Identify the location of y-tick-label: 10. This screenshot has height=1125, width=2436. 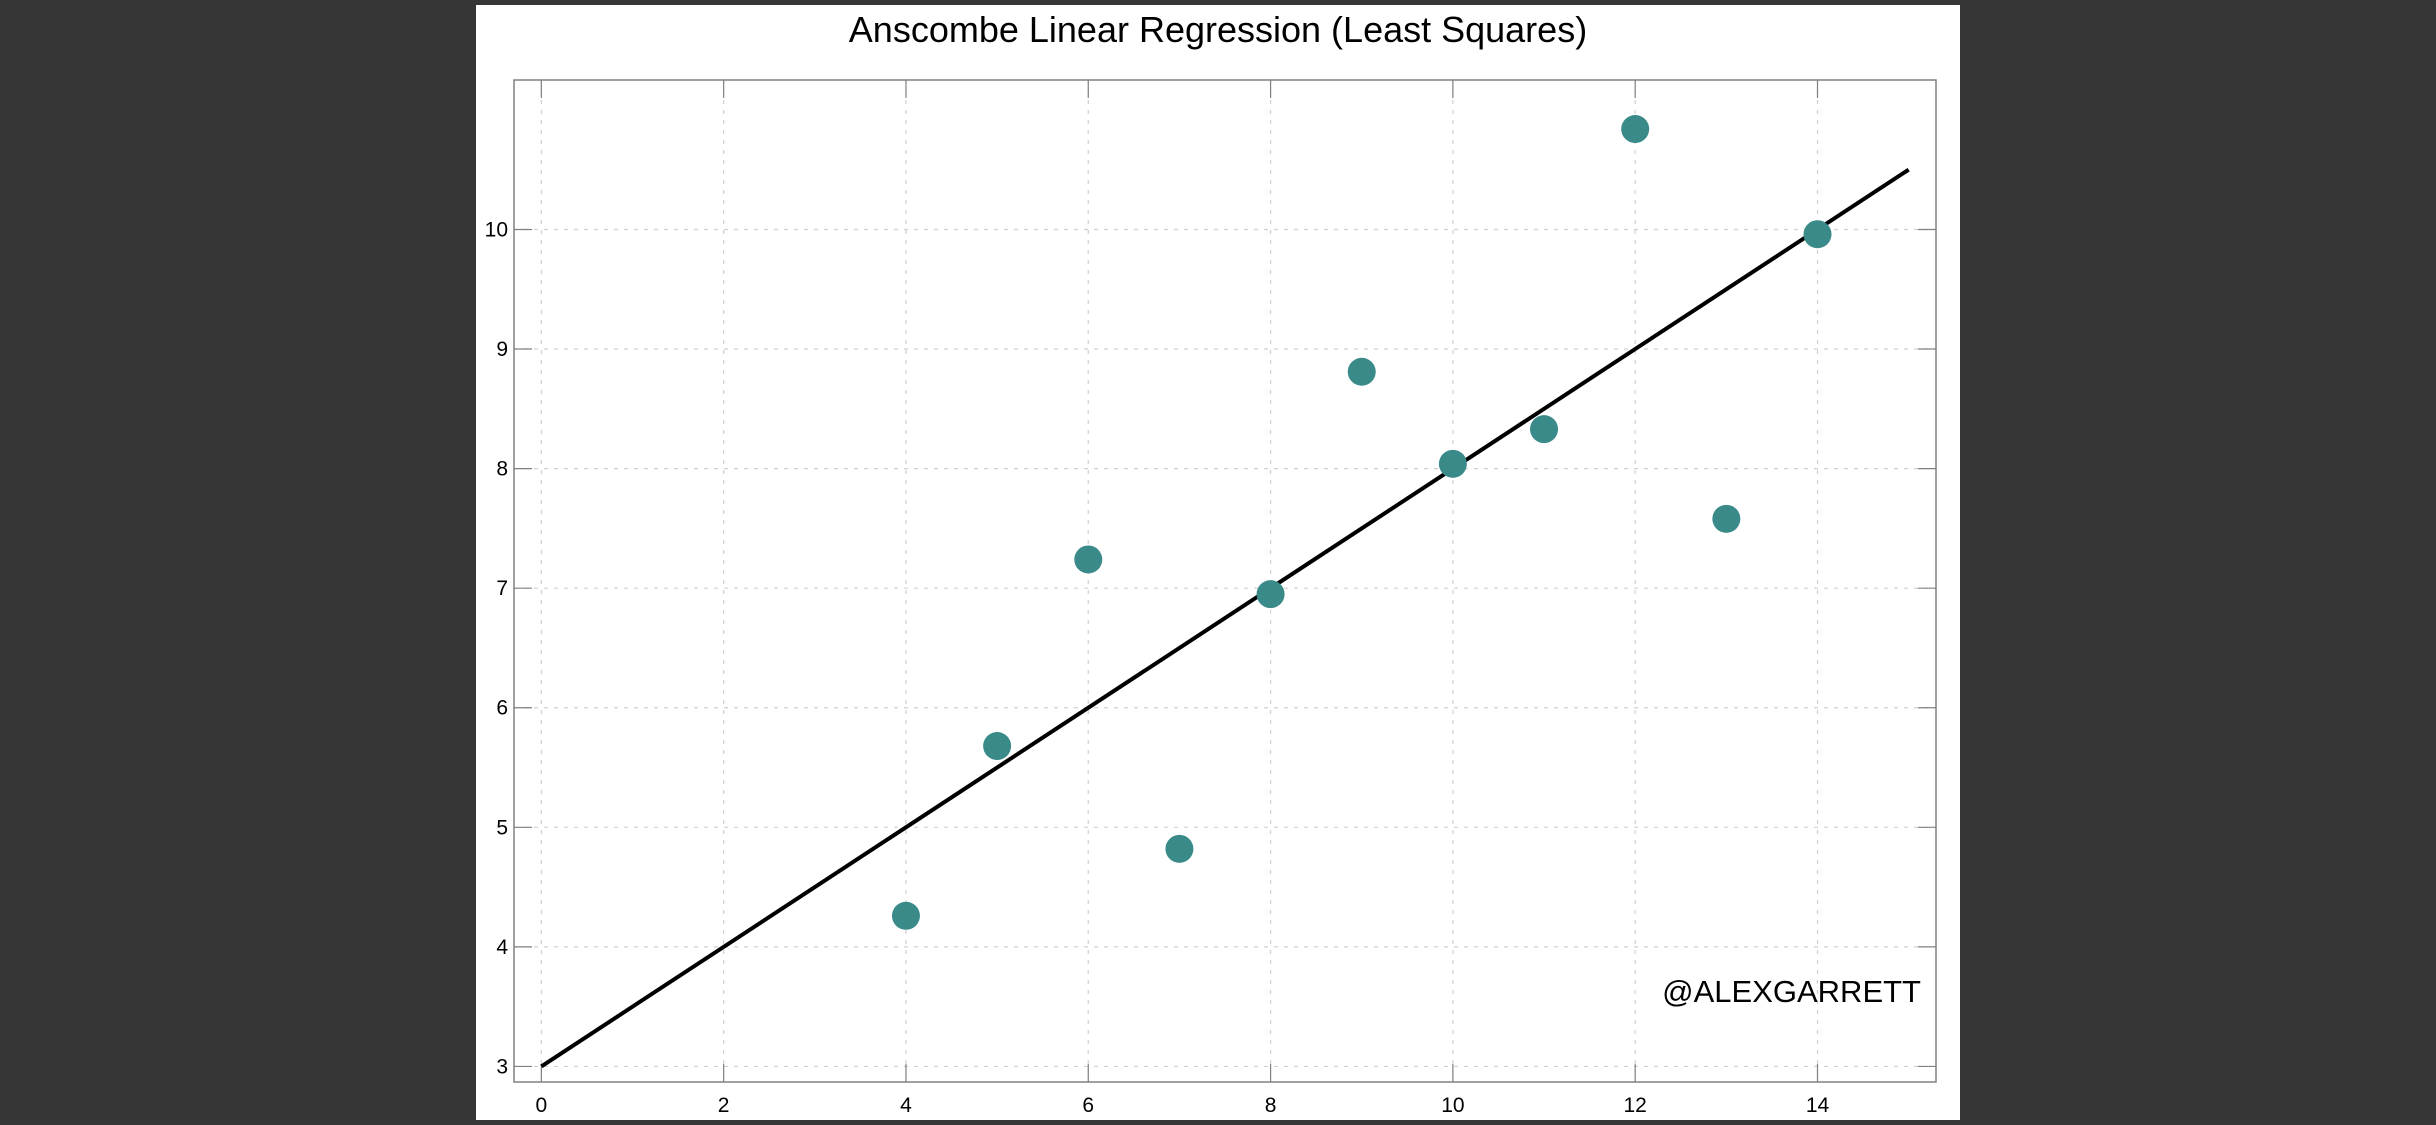
(496, 229).